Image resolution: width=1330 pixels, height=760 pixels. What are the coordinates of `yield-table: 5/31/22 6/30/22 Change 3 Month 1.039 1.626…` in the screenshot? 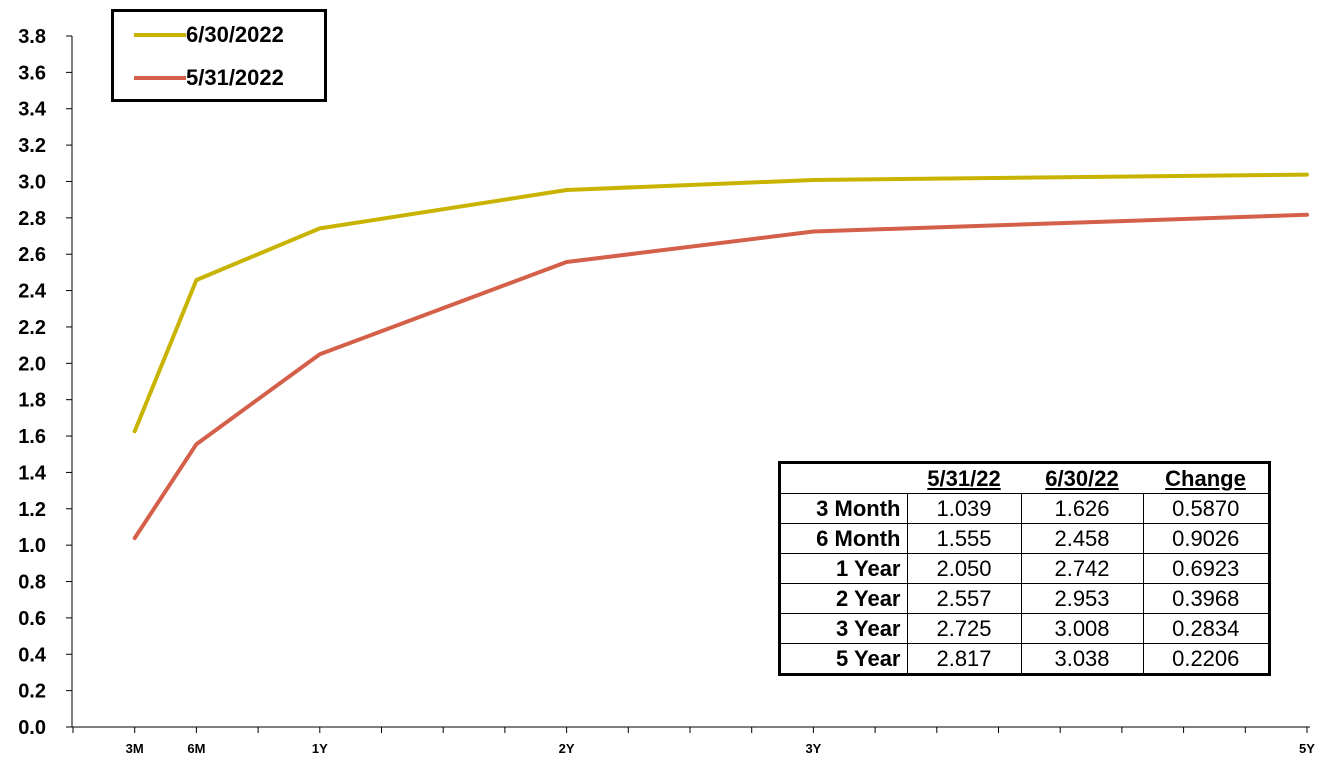 It's located at (1024, 568).